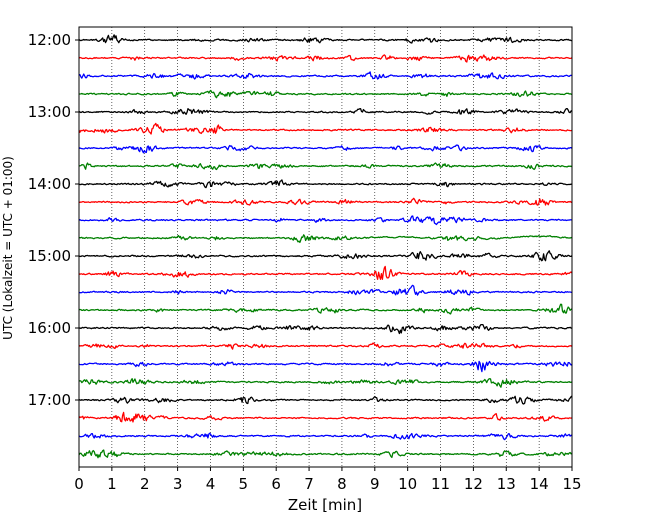 The width and height of the screenshot is (650, 520). I want to click on x-tick-label: 11, so click(440, 484).